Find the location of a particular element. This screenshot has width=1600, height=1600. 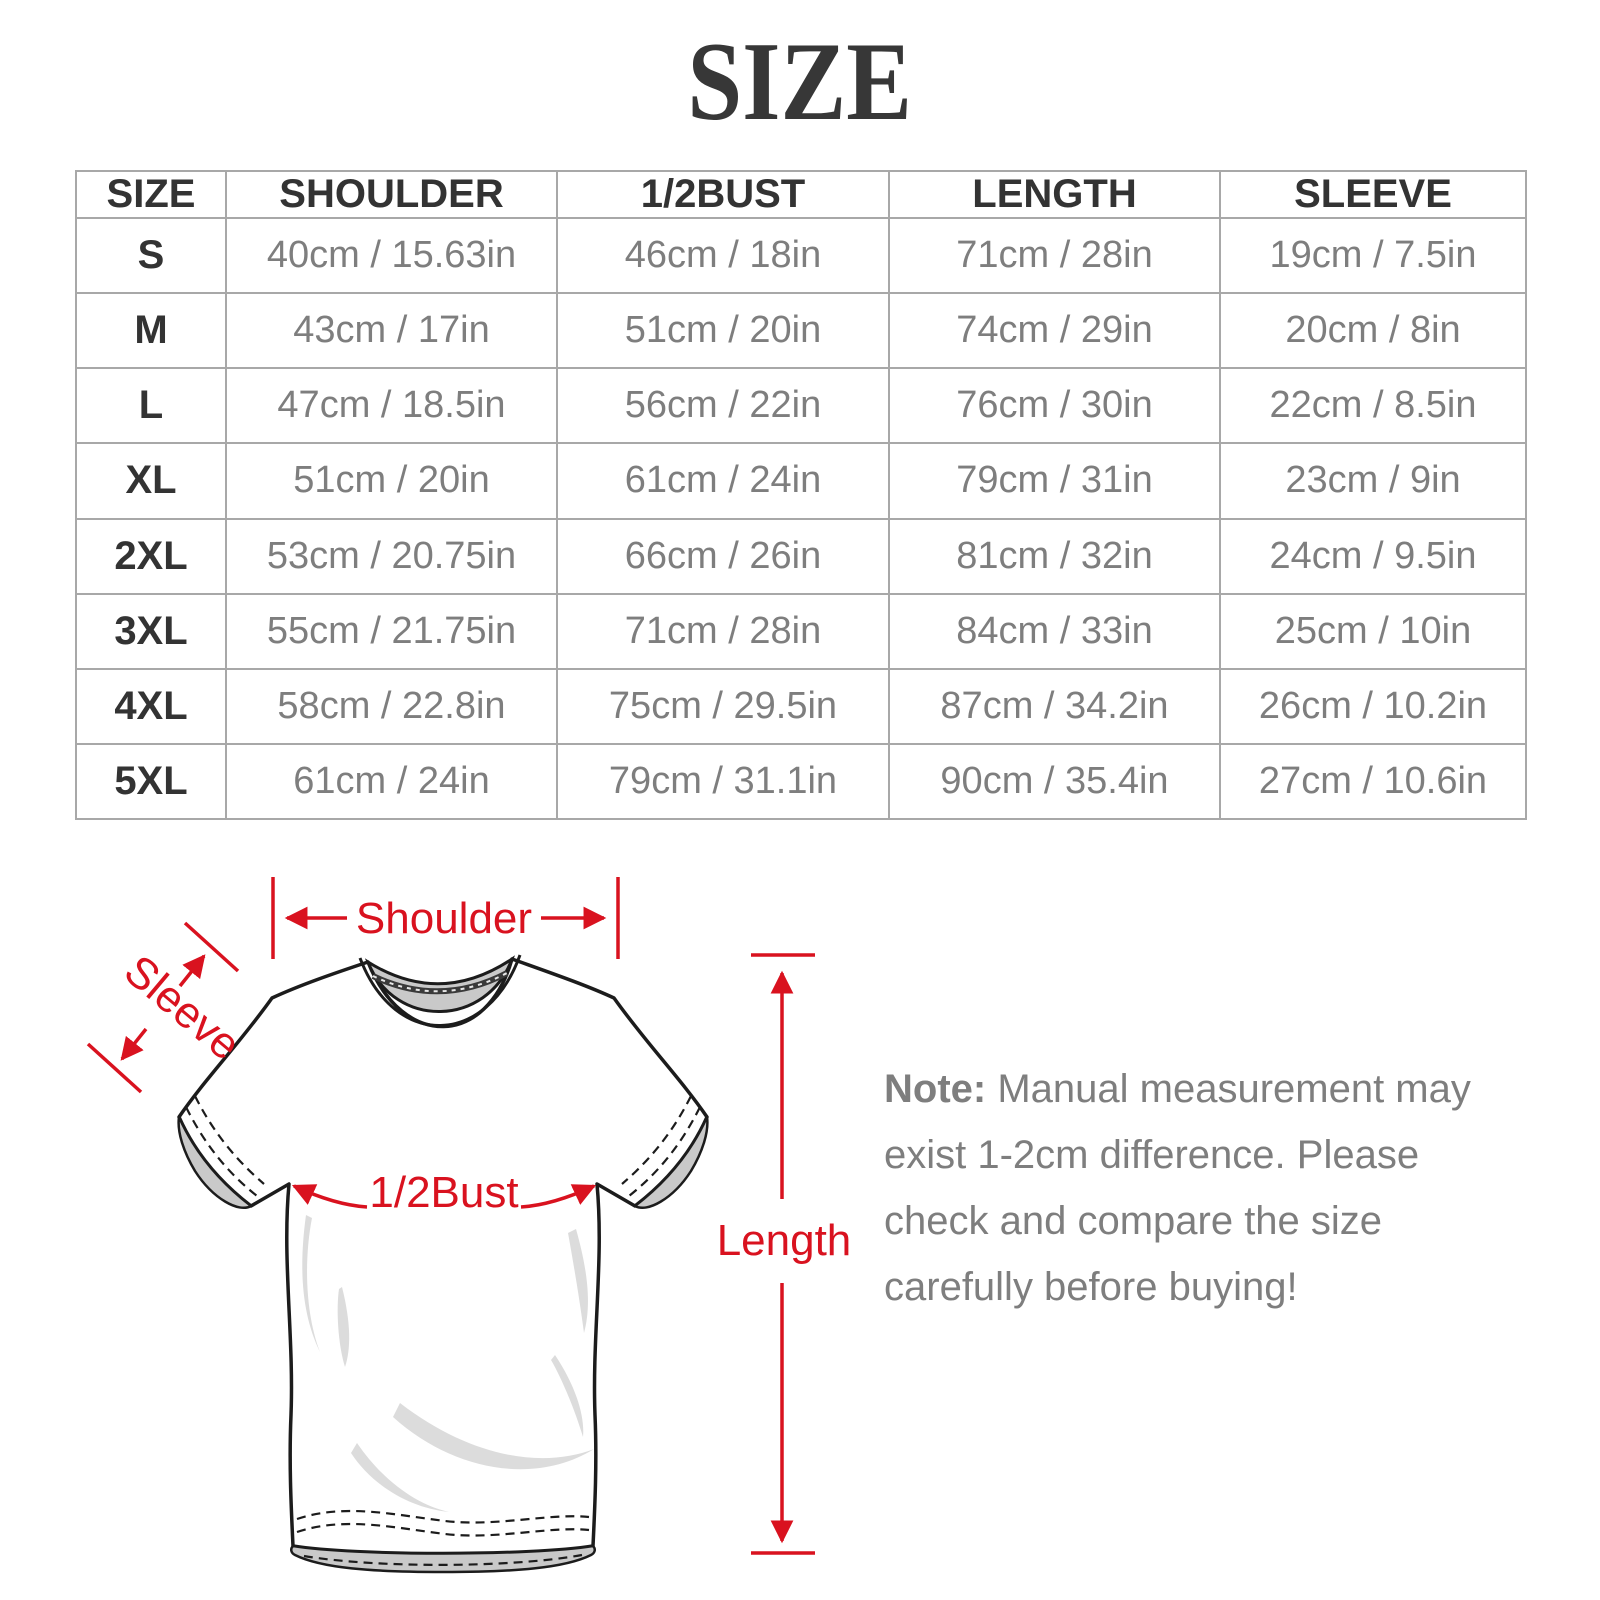

left-cuff is located at coordinates (215, 1162).